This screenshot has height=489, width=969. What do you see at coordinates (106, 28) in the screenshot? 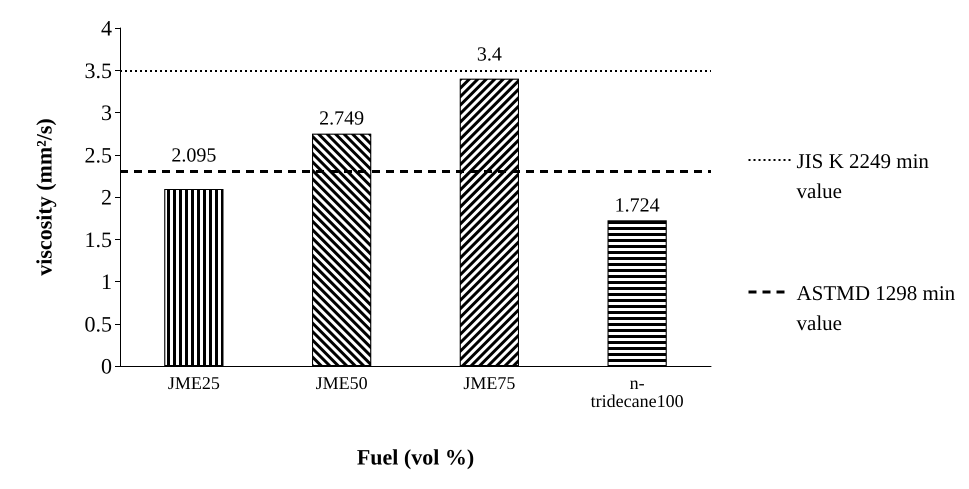
I see `y-tick-label: 4` at bounding box center [106, 28].